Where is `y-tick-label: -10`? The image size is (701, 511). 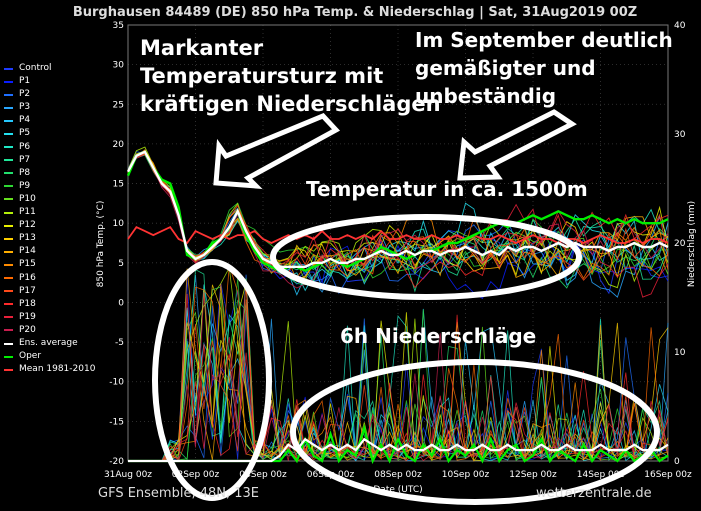
y-tick-label: -10 is located at coordinates (116, 383).